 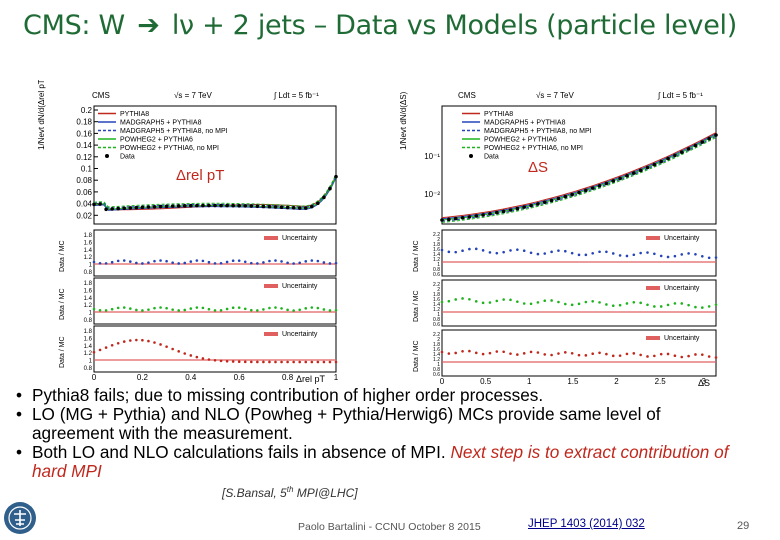 I want to click on reference-link: JHEP 1403 (2014) 032, so click(x=586, y=524).